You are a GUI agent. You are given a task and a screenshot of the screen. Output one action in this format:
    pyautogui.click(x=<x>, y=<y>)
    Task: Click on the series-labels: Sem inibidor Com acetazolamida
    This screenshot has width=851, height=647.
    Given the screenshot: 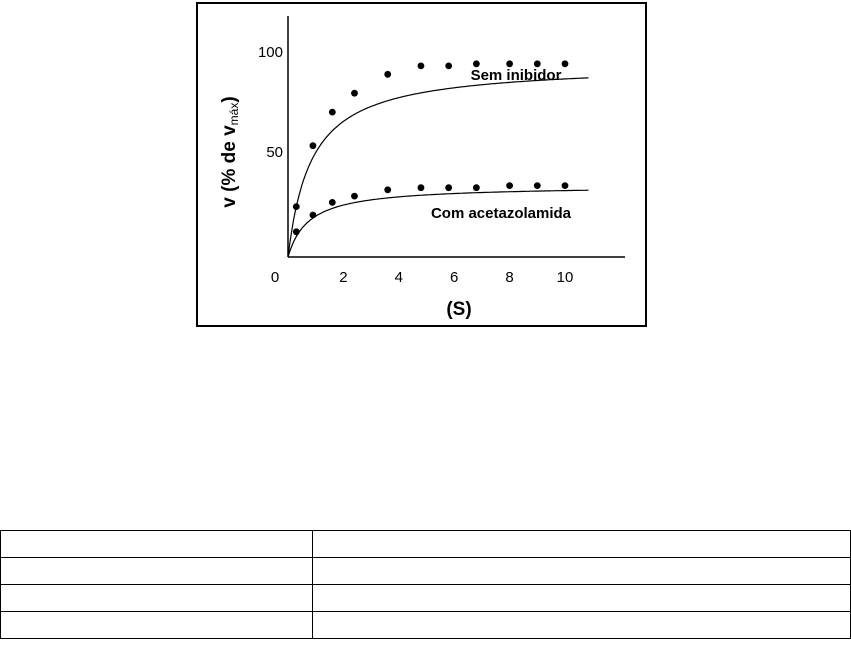 What is the action you would take?
    pyautogui.click(x=501, y=144)
    